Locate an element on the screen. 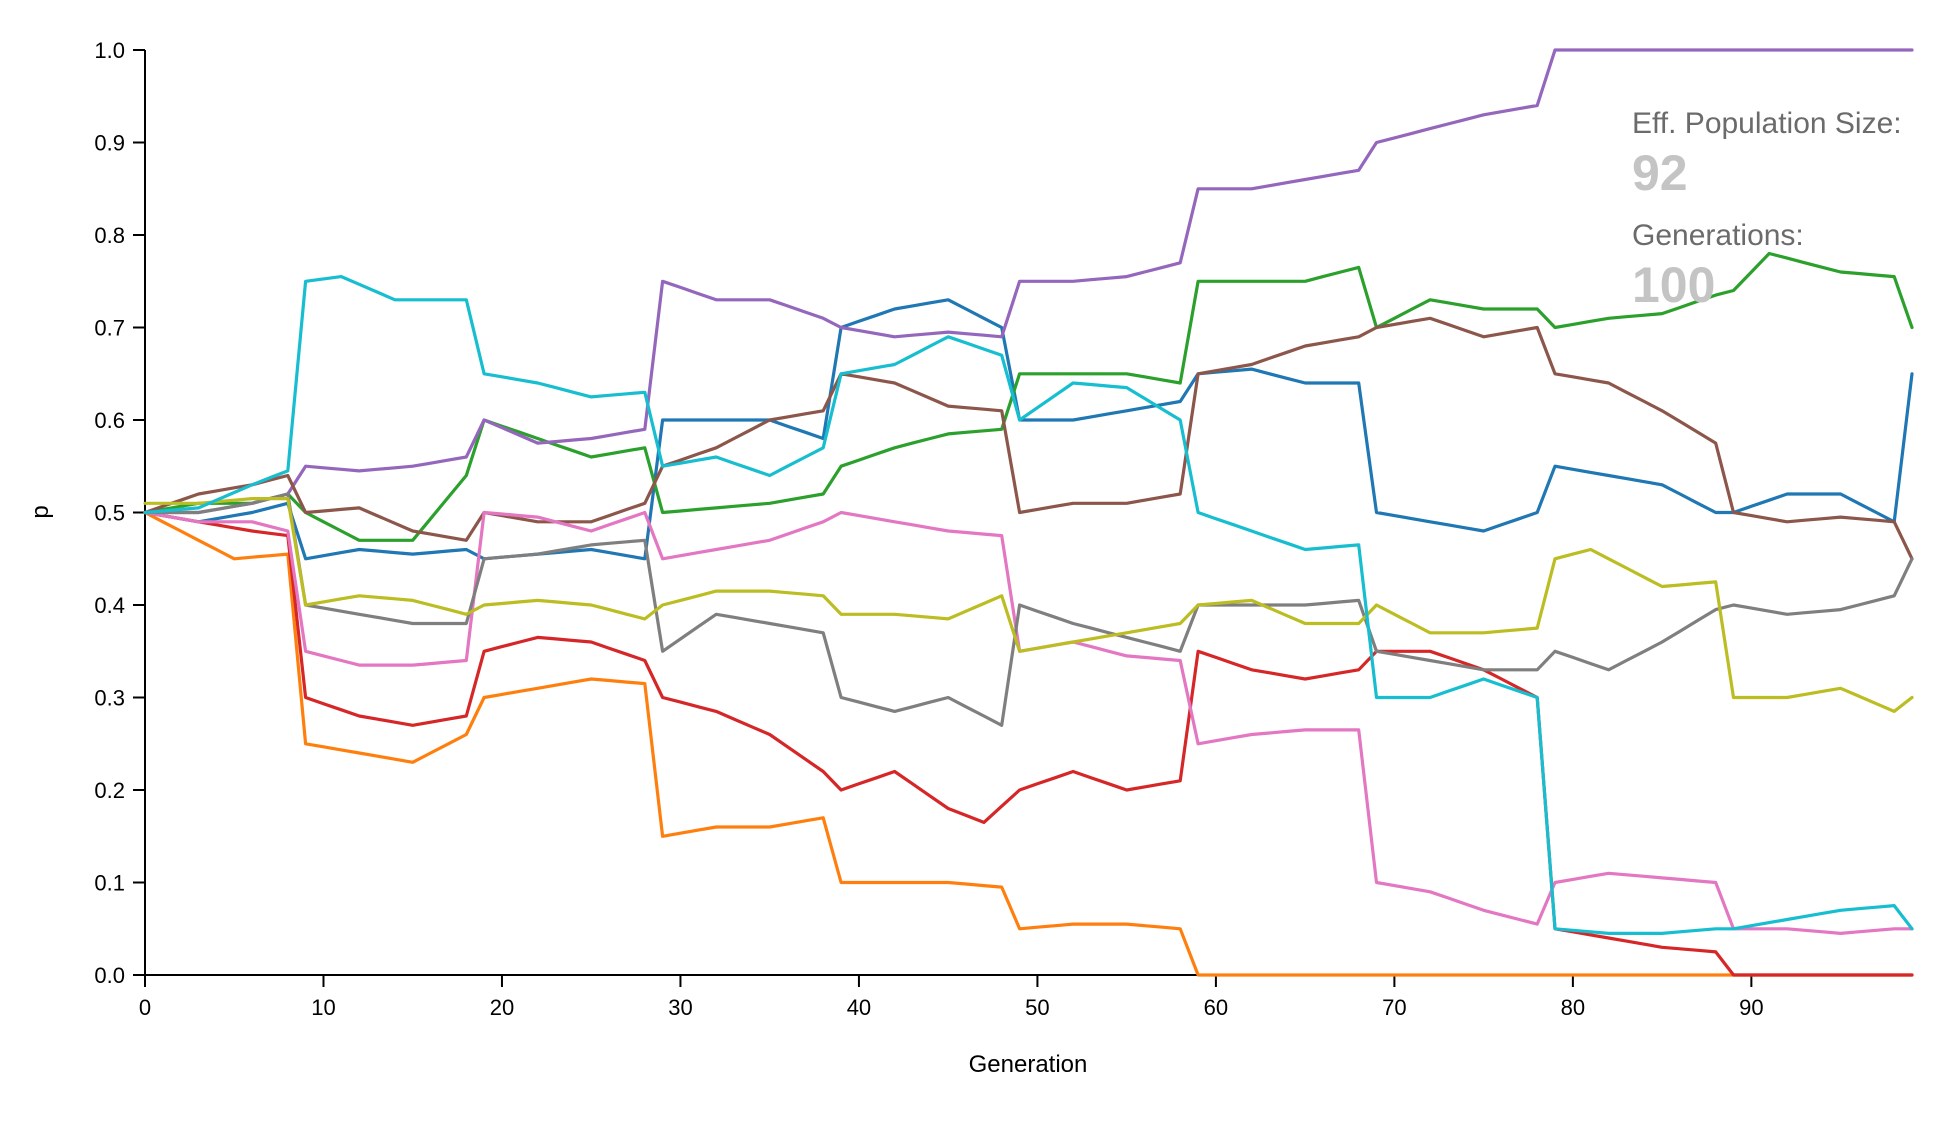 The image size is (1950, 1138). x-tick-label: 30 is located at coordinates (680, 1007).